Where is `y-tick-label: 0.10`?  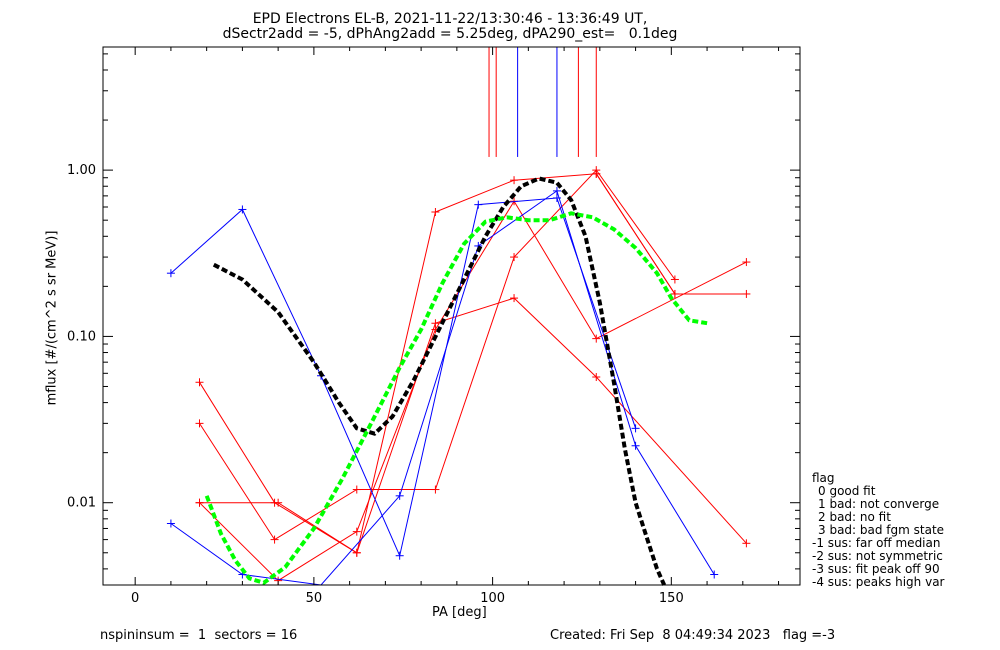 y-tick-label: 0.10 is located at coordinates (81, 336).